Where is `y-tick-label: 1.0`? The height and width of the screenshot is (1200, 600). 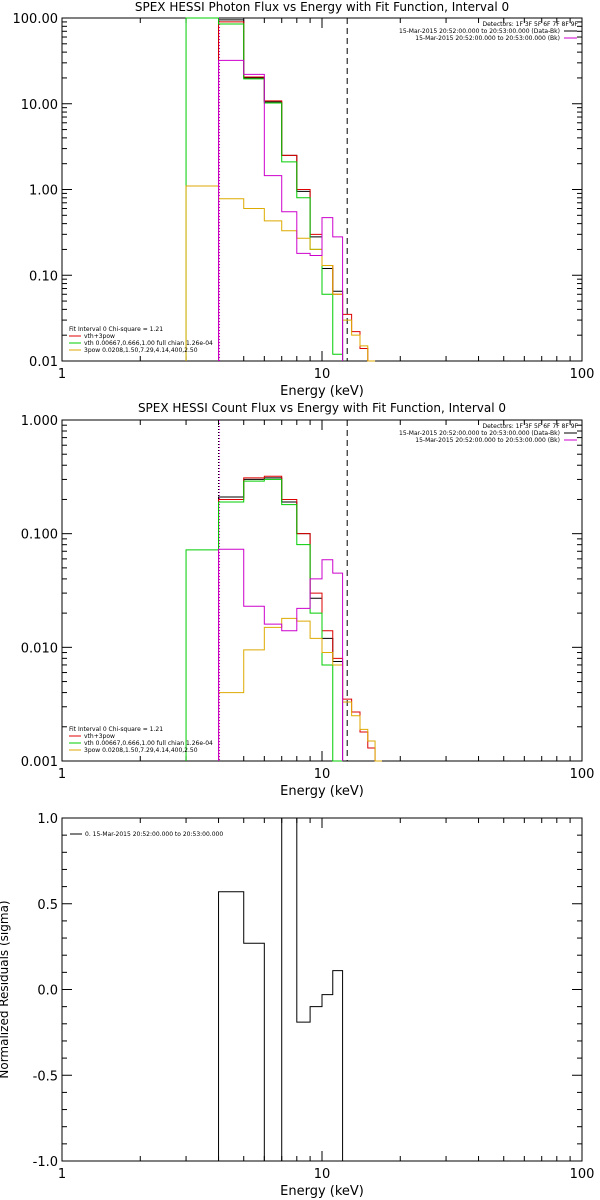
y-tick-label: 1.0 is located at coordinates (47, 819).